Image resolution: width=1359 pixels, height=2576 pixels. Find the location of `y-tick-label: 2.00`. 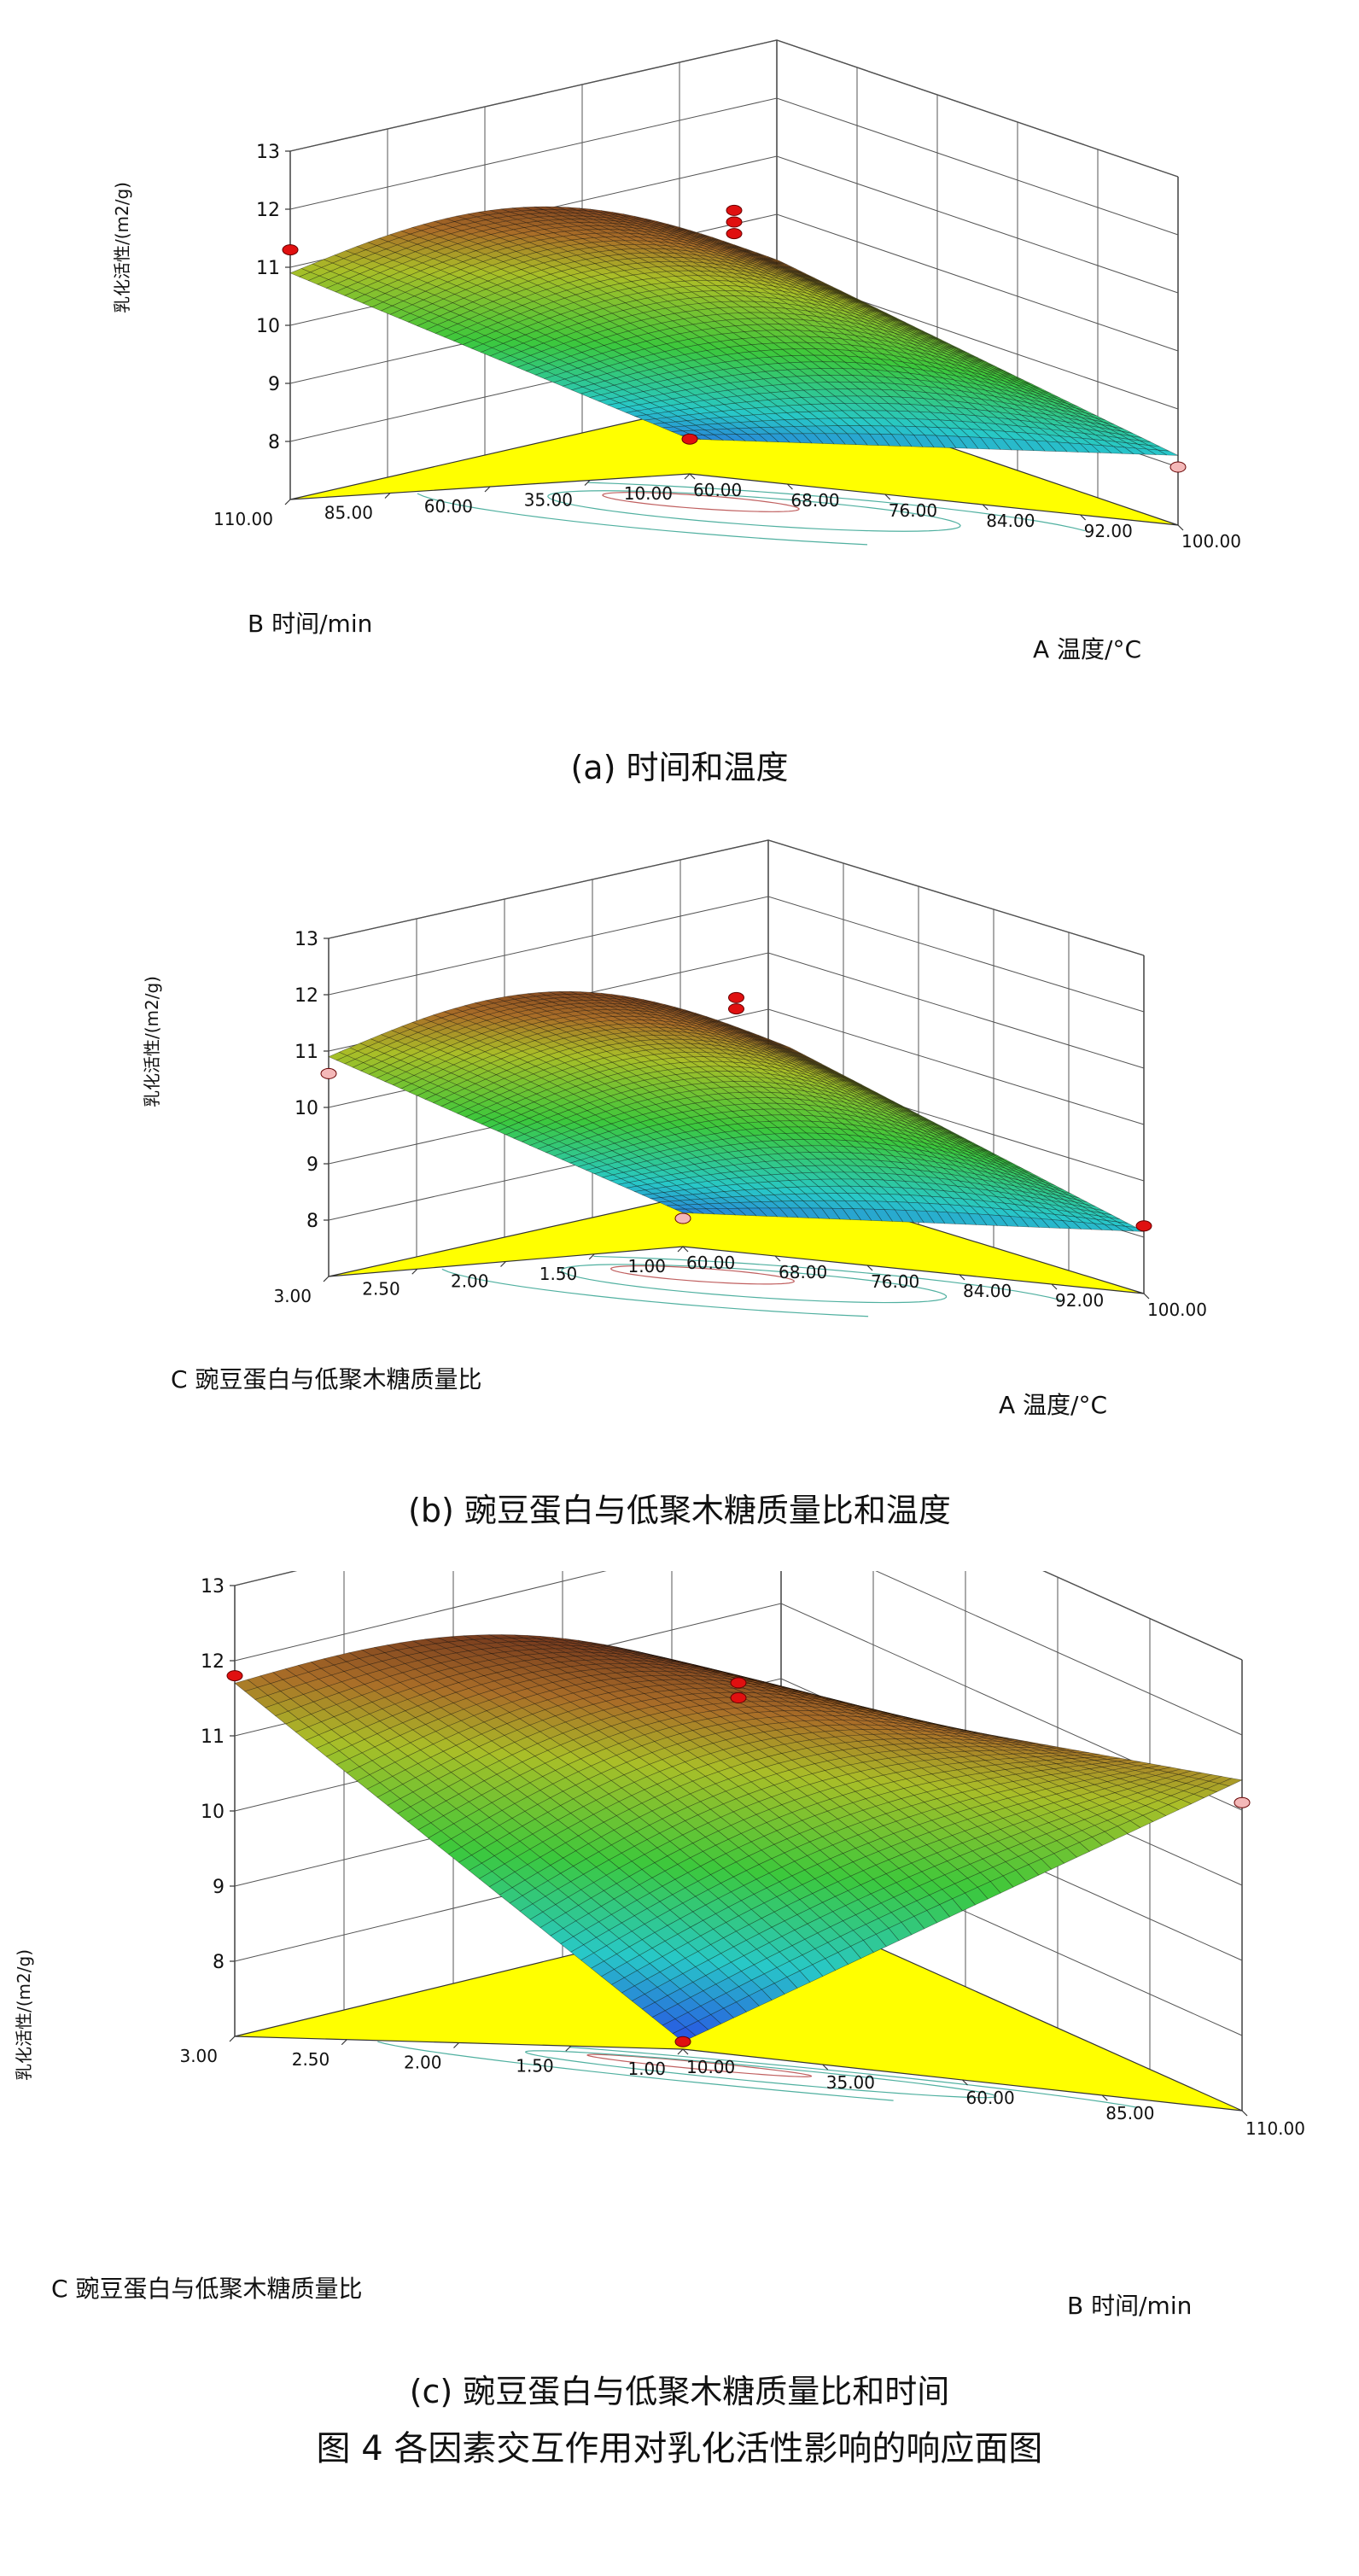

y-tick-label: 2.00 is located at coordinates (470, 1281).